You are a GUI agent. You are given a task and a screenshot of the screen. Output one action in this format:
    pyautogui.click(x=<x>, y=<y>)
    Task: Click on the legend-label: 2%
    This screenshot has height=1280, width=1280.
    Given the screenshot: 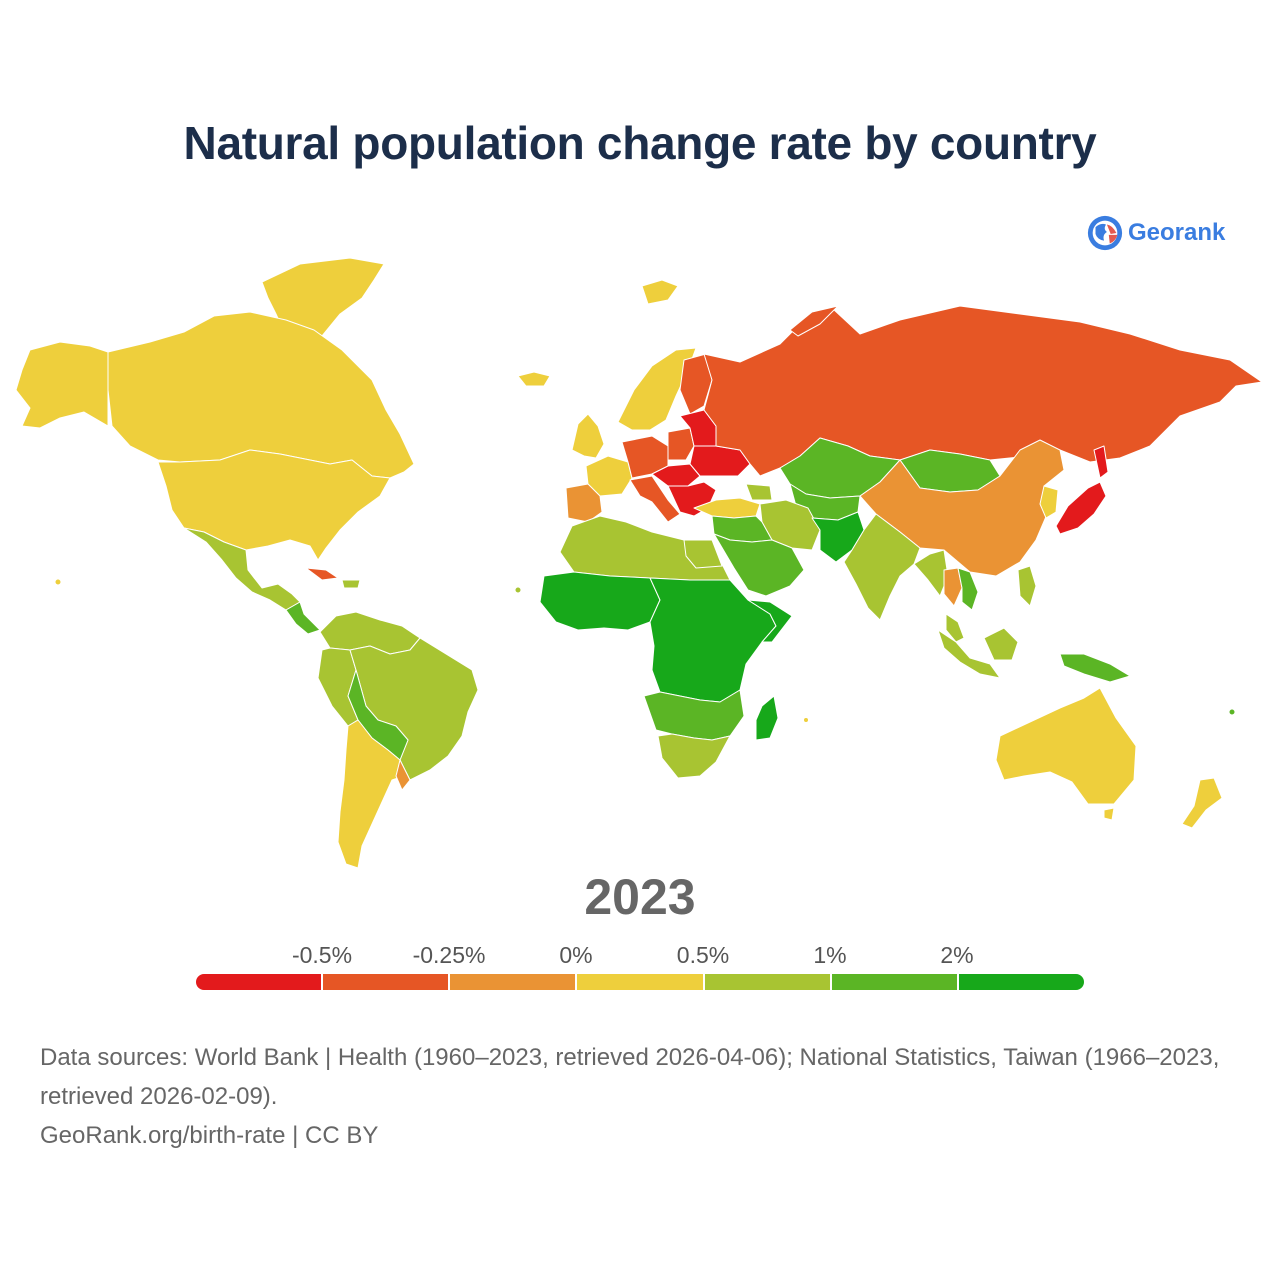 What is the action you would take?
    pyautogui.click(x=957, y=955)
    